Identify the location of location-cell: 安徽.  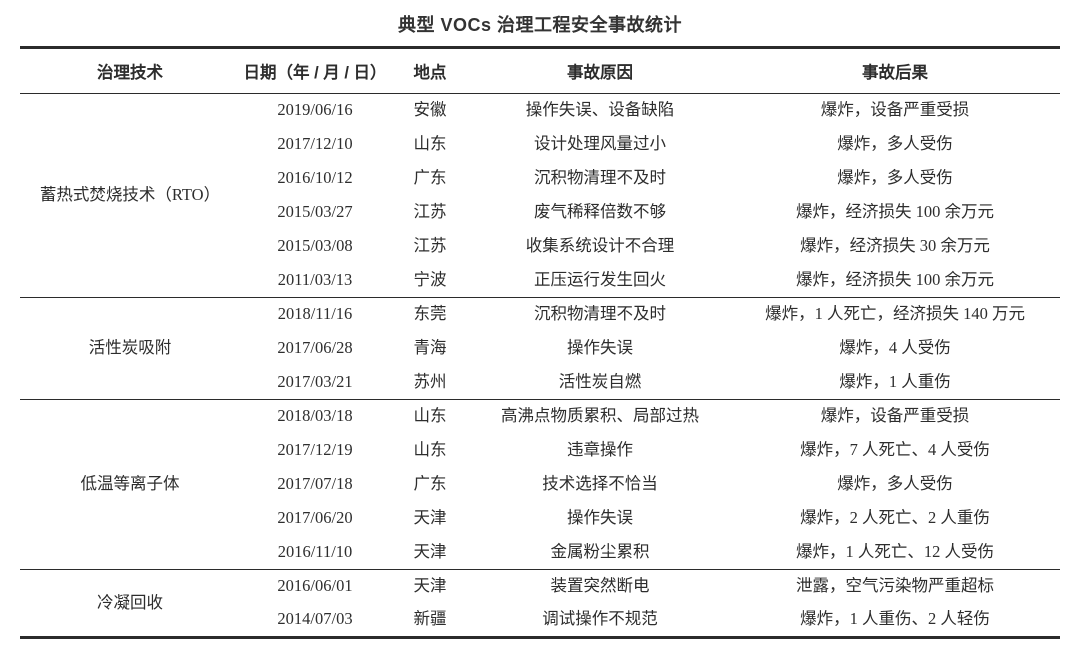
(430, 110).